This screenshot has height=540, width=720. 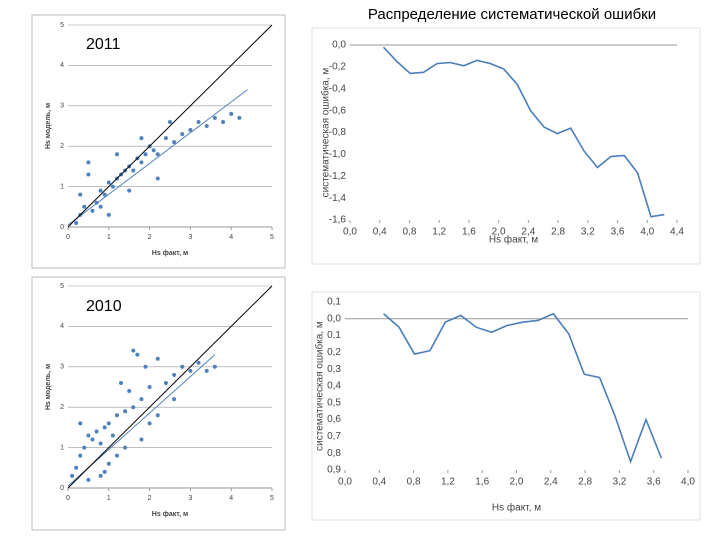 What do you see at coordinates (338, 88) in the screenshot?
I see `y-tick-label: -0,4` at bounding box center [338, 88].